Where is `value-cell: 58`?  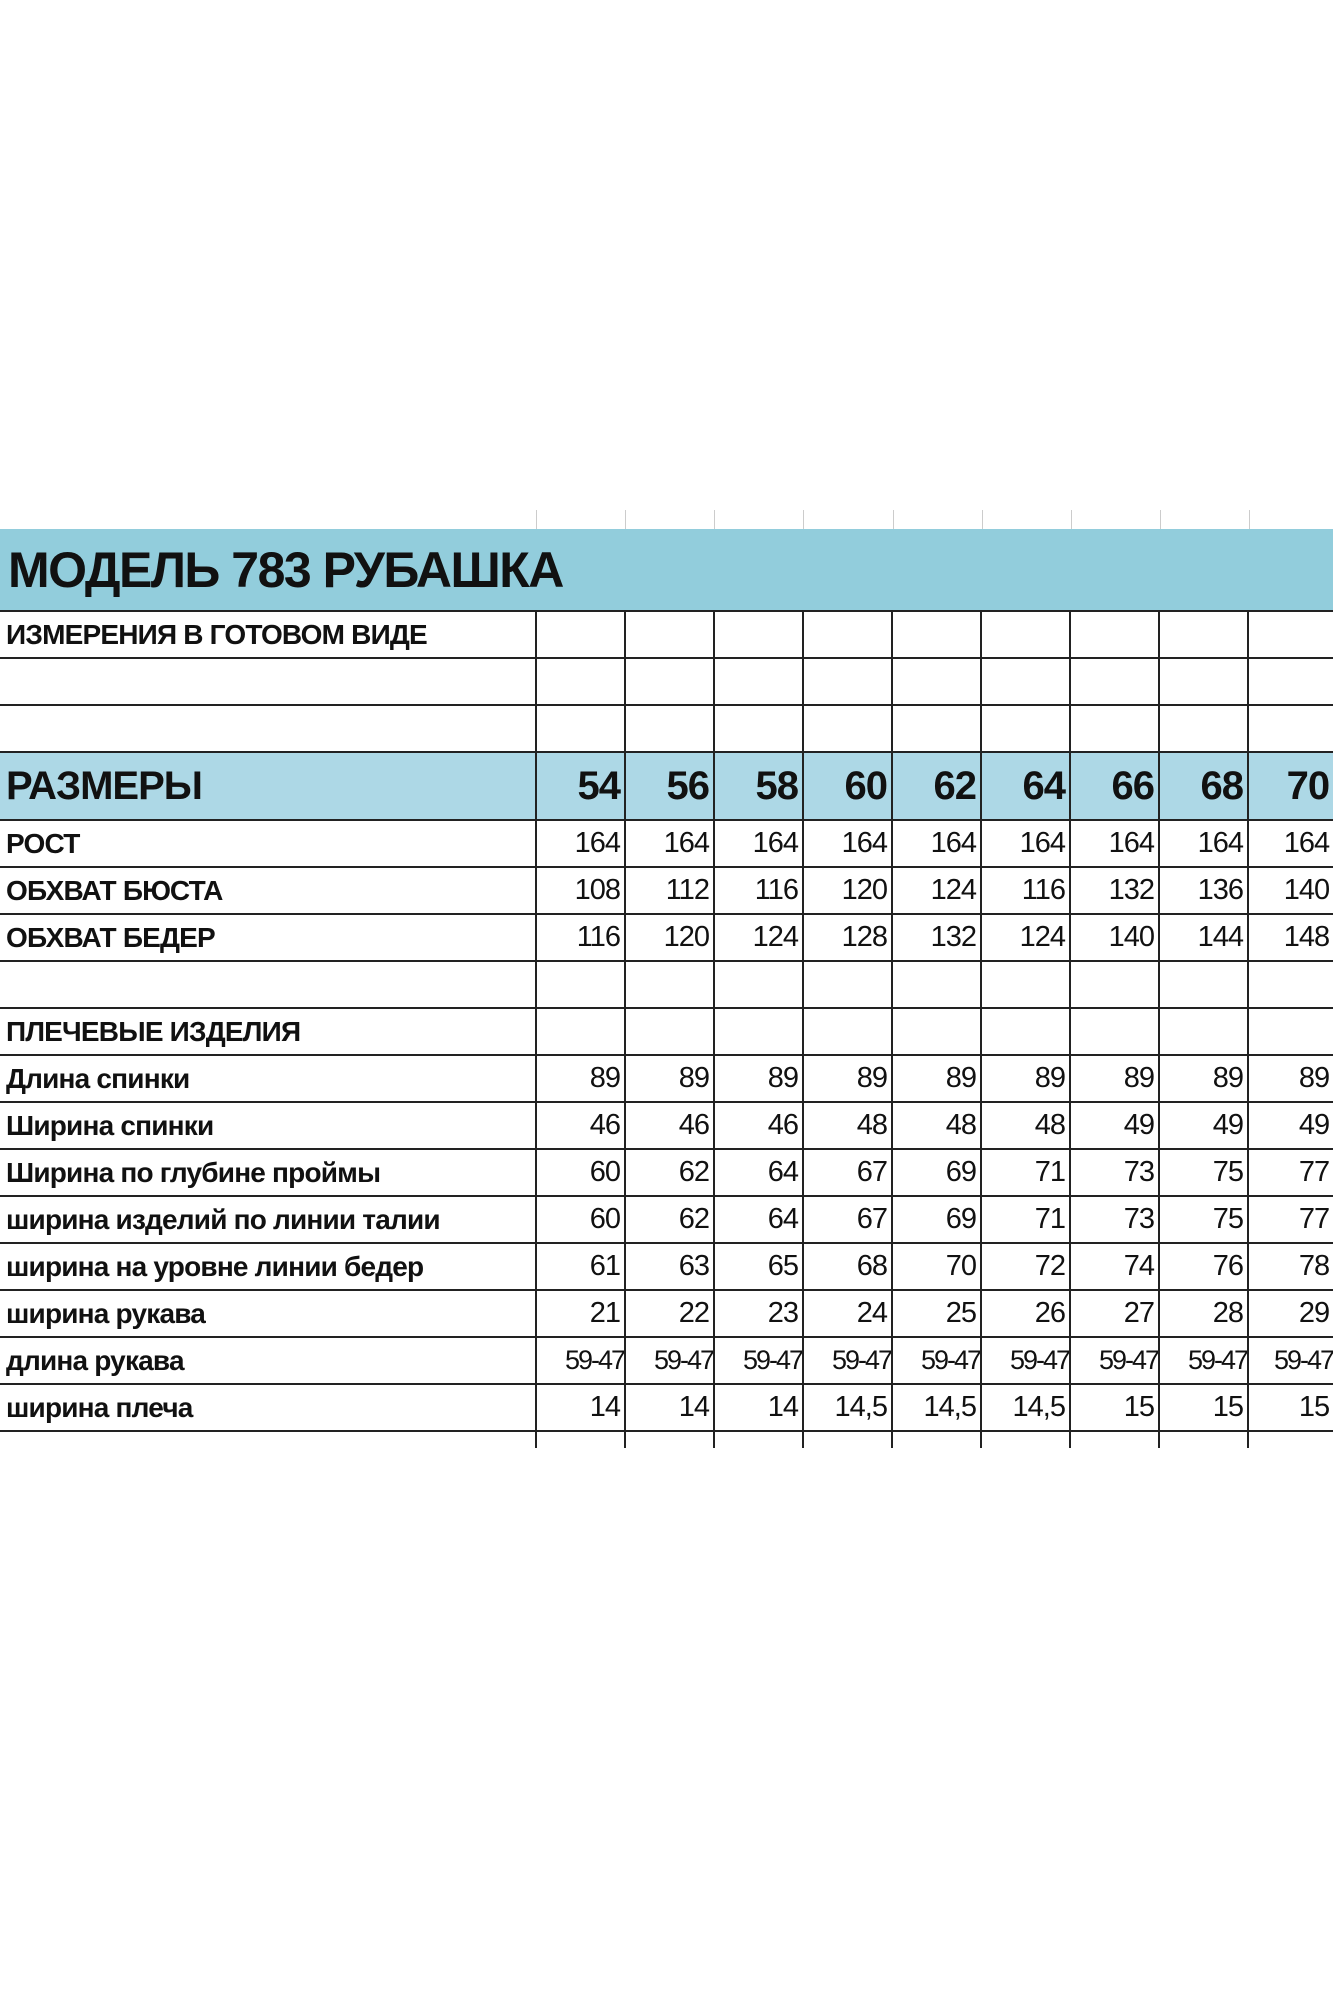
value-cell: 58 is located at coordinates (758, 786).